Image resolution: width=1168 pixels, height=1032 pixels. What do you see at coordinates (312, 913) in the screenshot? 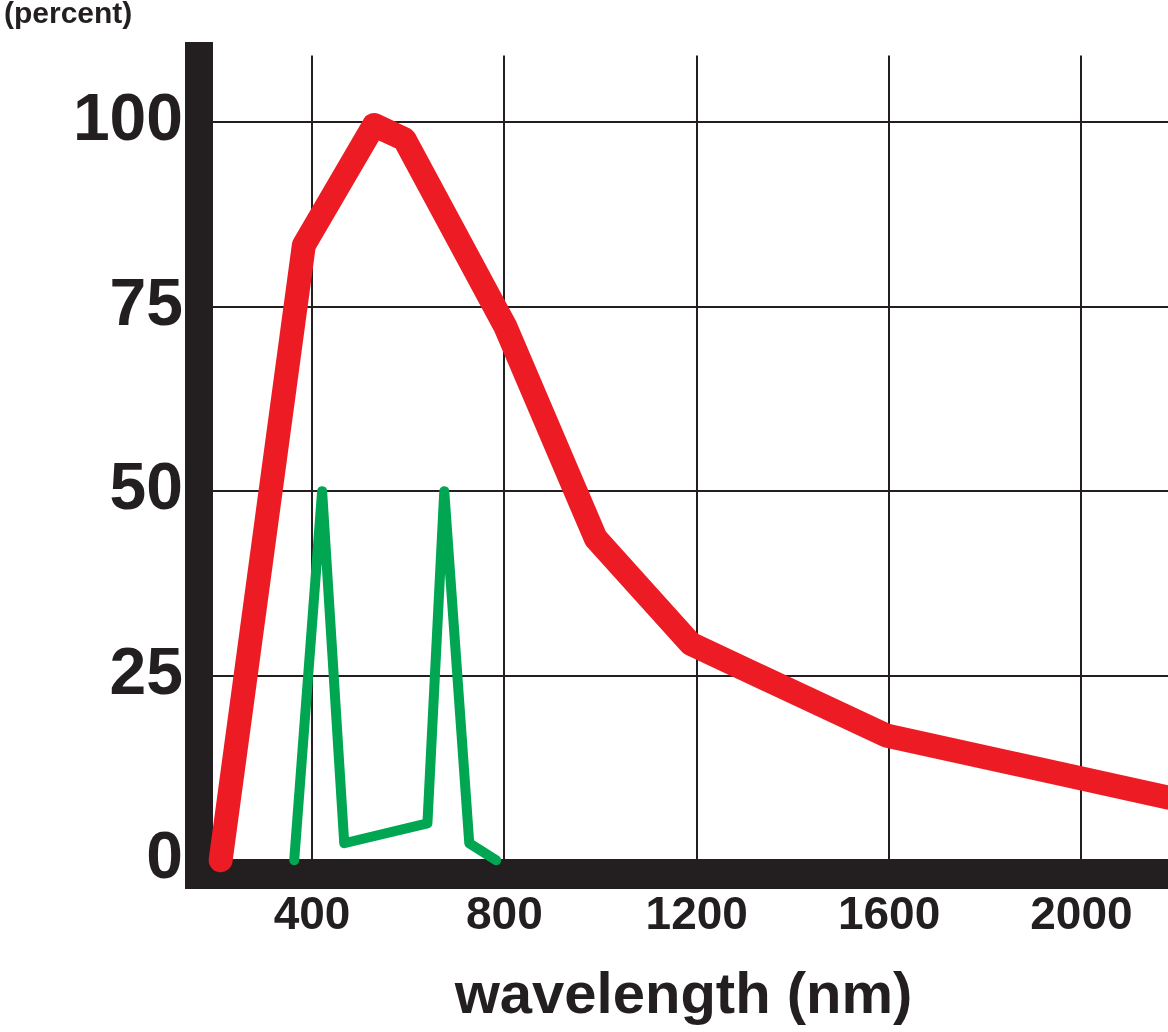
I see `x-tick-label: 400` at bounding box center [312, 913].